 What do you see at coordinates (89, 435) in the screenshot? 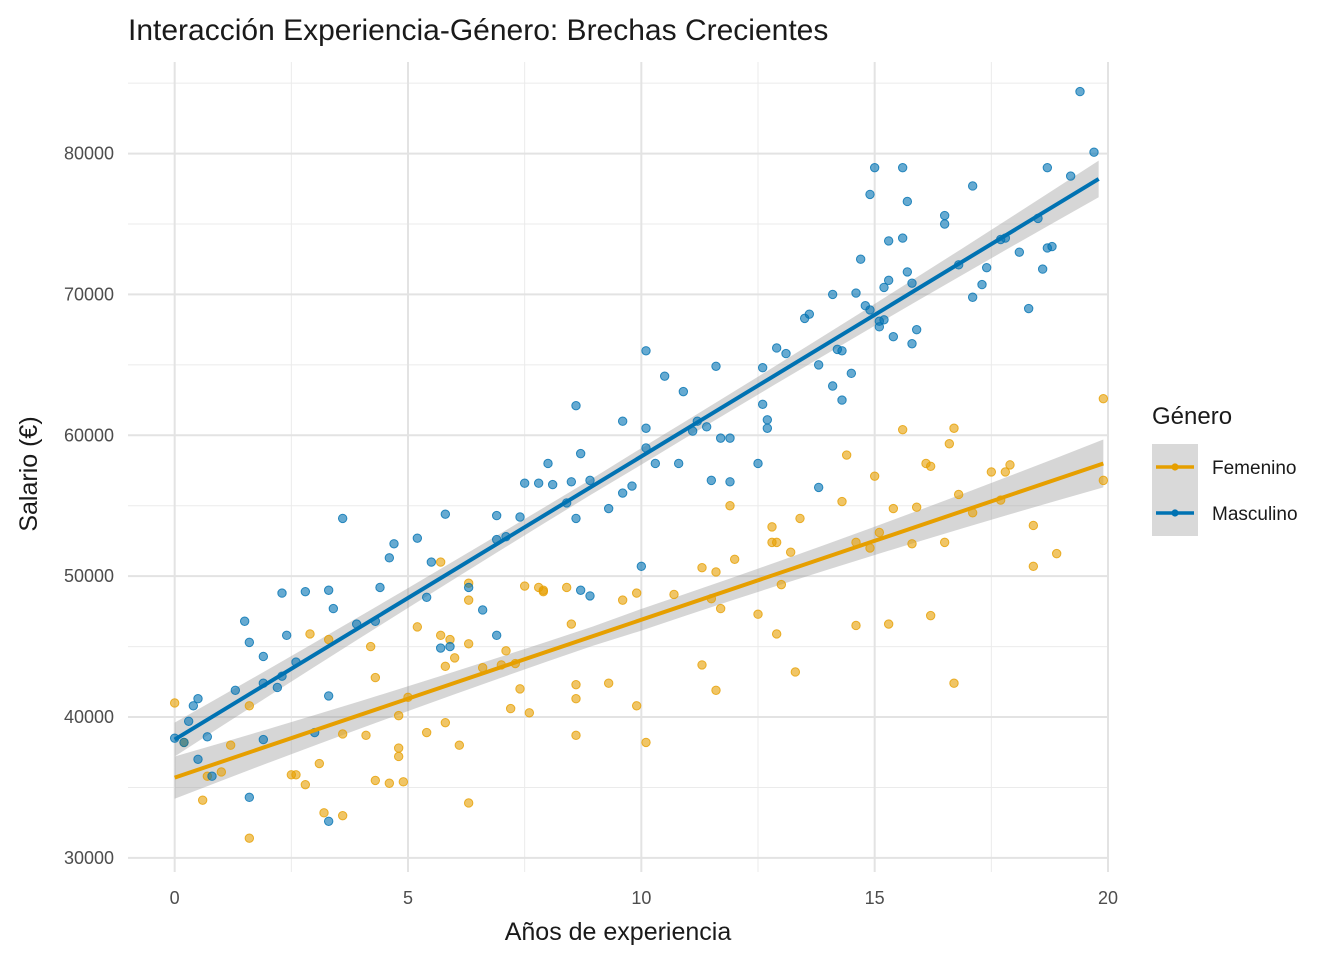
I see `y-tick-label: 60000` at bounding box center [89, 435].